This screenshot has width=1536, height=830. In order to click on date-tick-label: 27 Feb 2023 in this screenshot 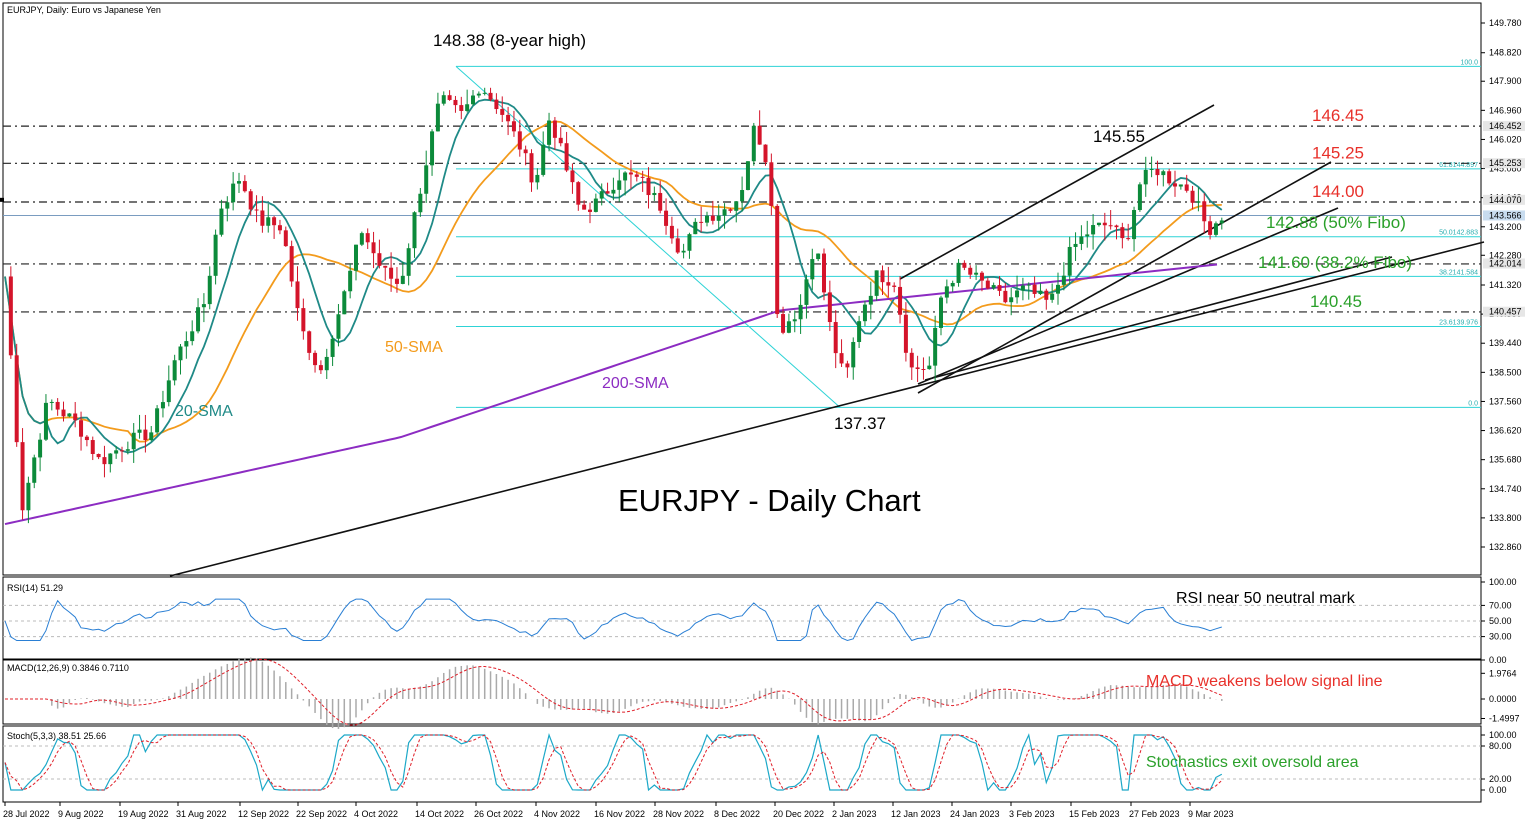, I will do `click(1154, 814)`.